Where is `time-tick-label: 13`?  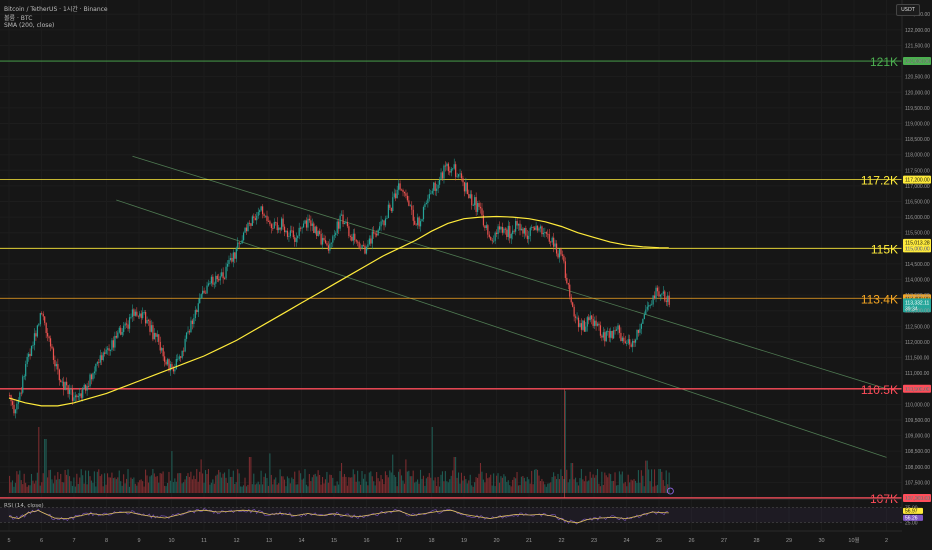
time-tick-label: 13 is located at coordinates (269, 541).